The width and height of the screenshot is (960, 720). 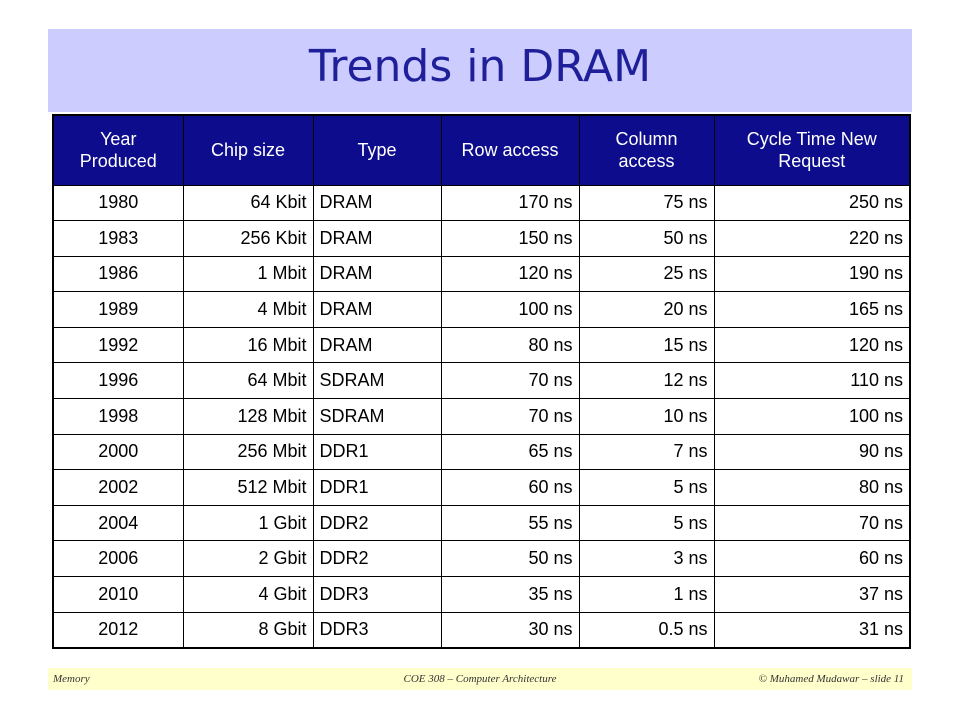 What do you see at coordinates (248, 487) in the screenshot?
I see `cell-chip-size: 512 Mbit` at bounding box center [248, 487].